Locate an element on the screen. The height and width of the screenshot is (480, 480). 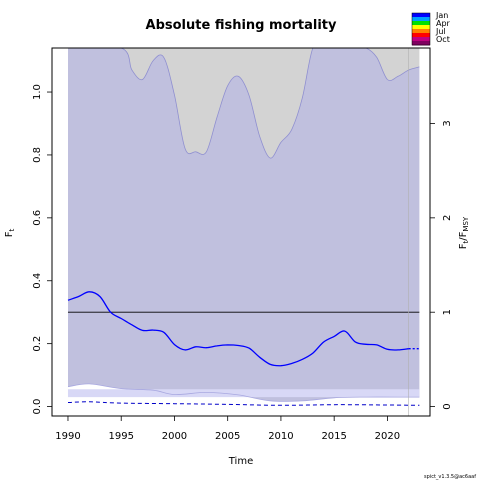
legend-label: Jan is located at coordinates (441, 15).